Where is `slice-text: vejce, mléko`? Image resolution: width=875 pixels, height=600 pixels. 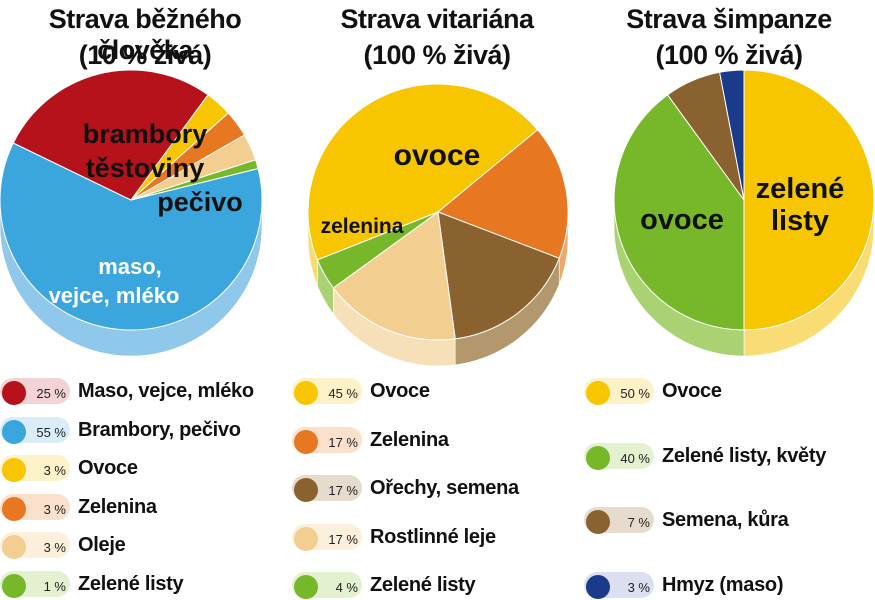 slice-text: vejce, mléko is located at coordinates (114, 295).